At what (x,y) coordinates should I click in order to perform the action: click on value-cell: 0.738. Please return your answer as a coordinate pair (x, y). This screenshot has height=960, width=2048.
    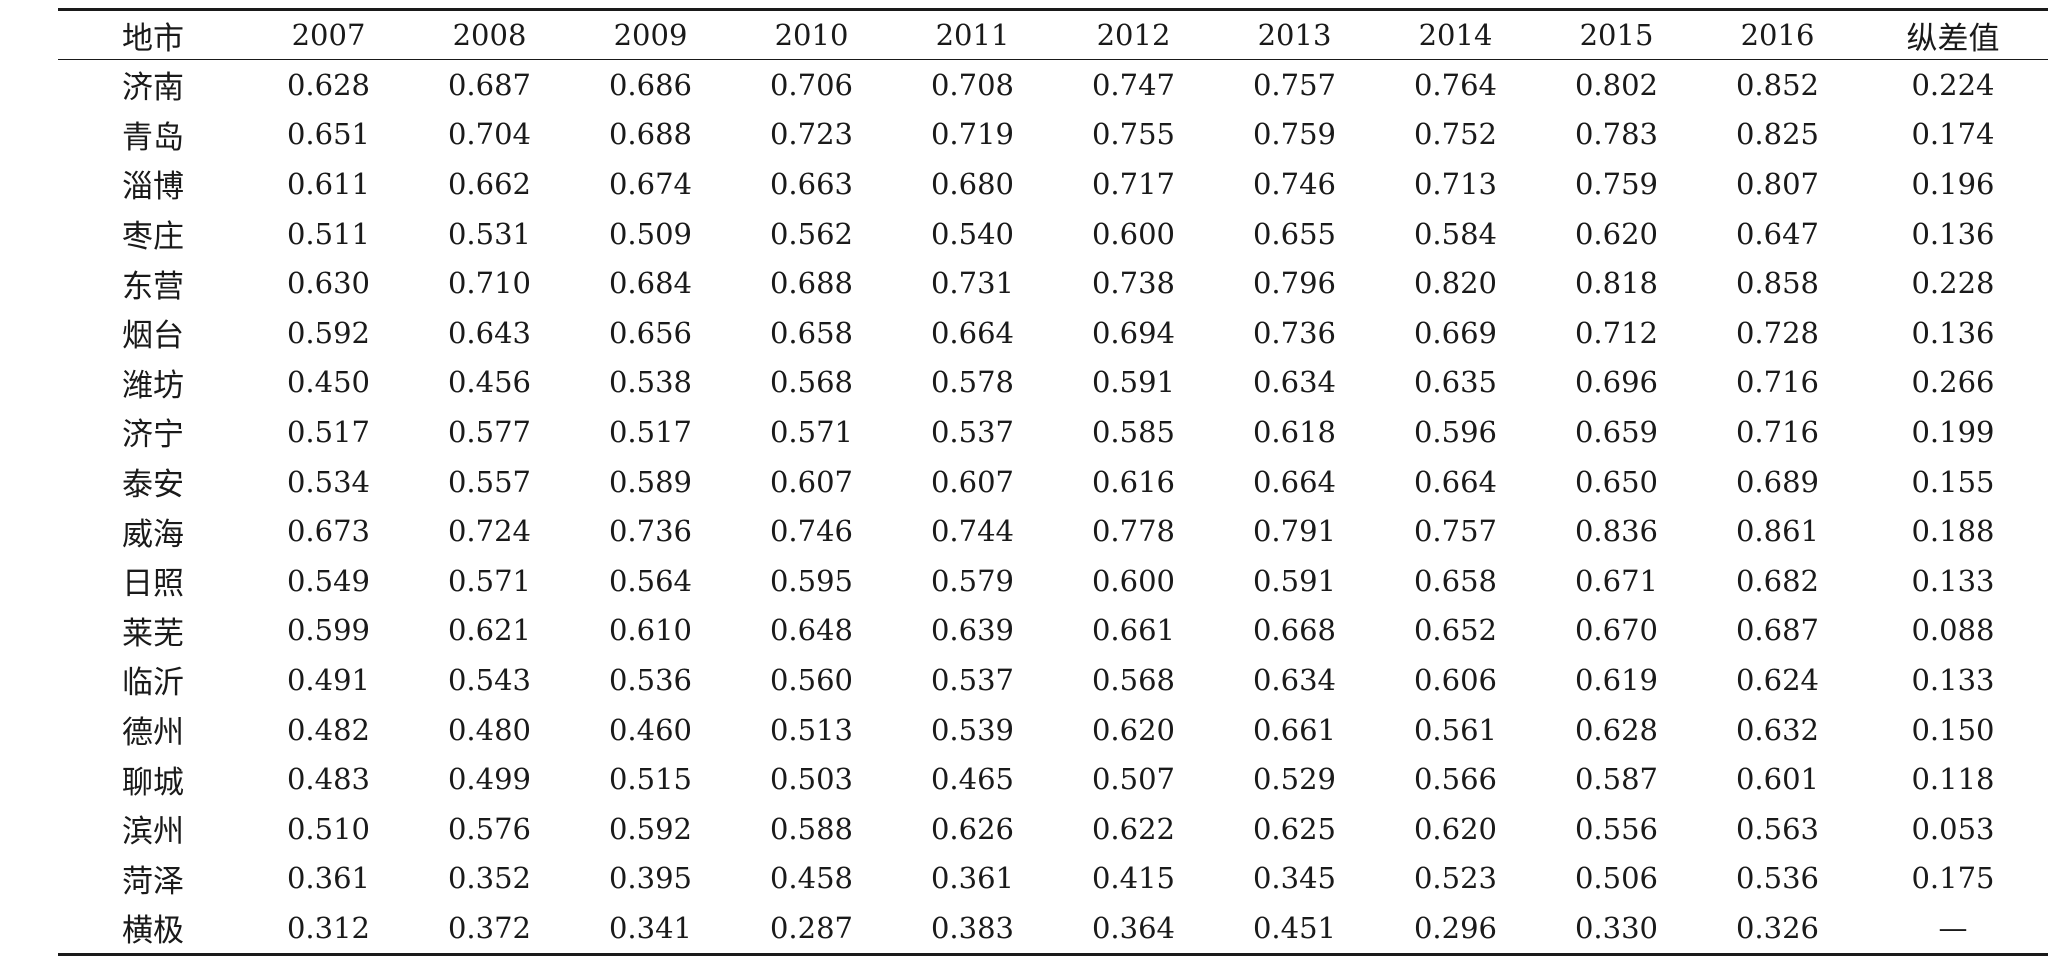
    Looking at the image, I should click on (1133, 283).